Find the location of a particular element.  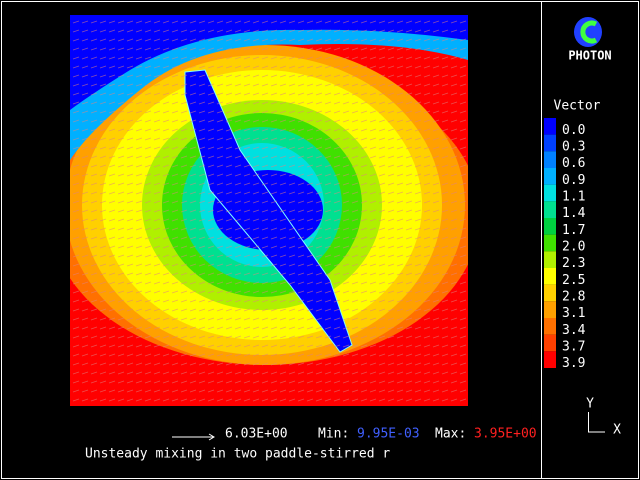

legend-label: 0.0 is located at coordinates (573, 130).